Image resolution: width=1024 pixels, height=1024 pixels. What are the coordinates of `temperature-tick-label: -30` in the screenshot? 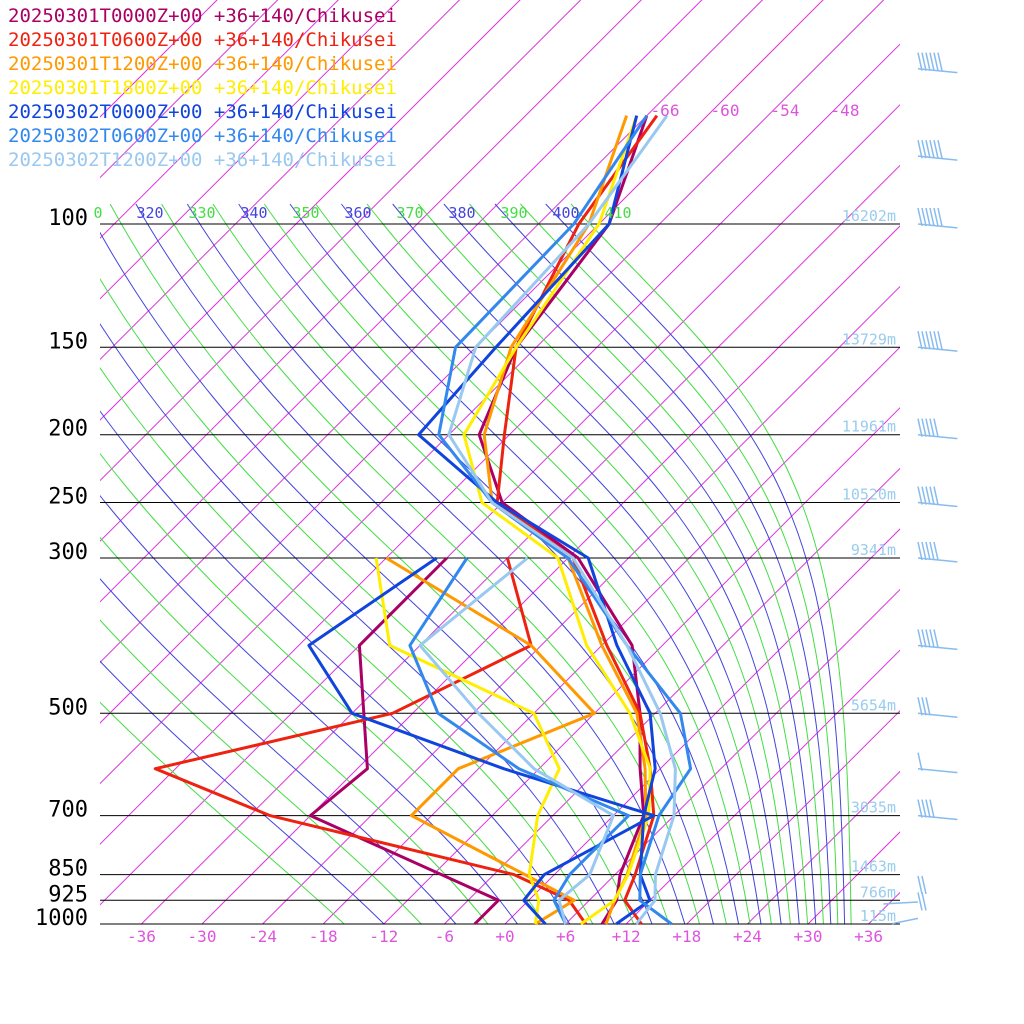 It's located at (202, 936).